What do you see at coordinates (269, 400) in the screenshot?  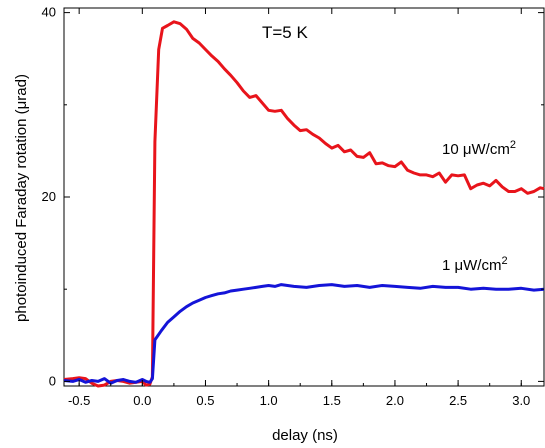 I see `x-tick-label: 1.0` at bounding box center [269, 400].